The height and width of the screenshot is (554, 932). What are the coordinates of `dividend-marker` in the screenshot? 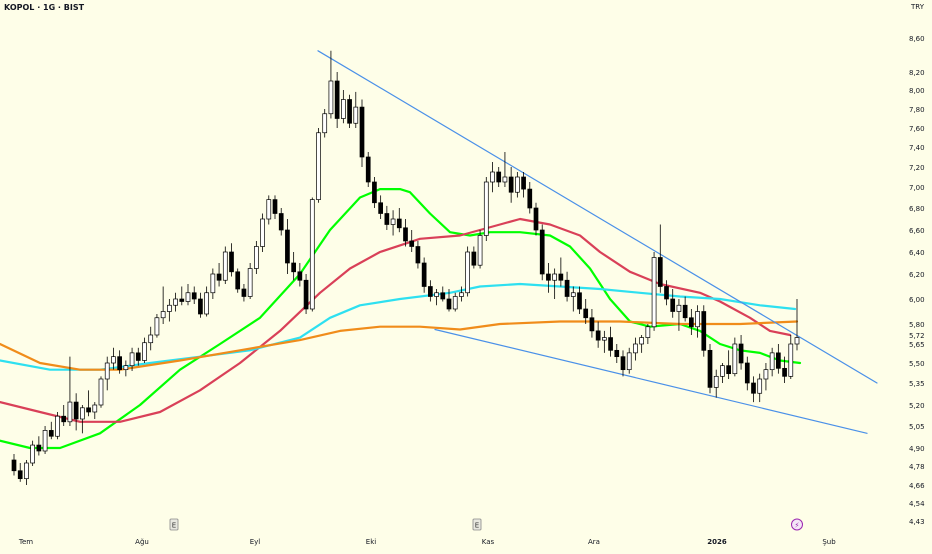 It's located at (797, 524).